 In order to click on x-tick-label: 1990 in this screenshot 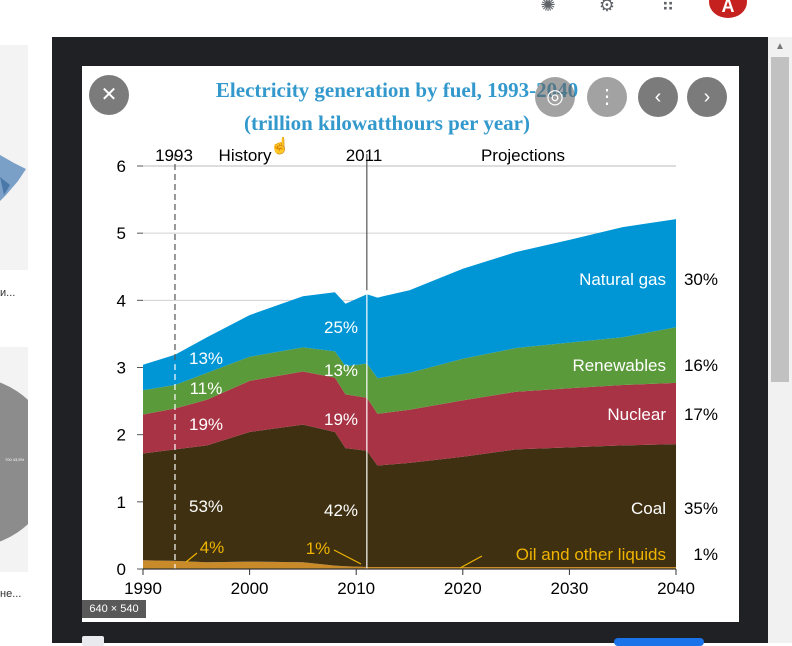, I will do `click(143, 588)`.